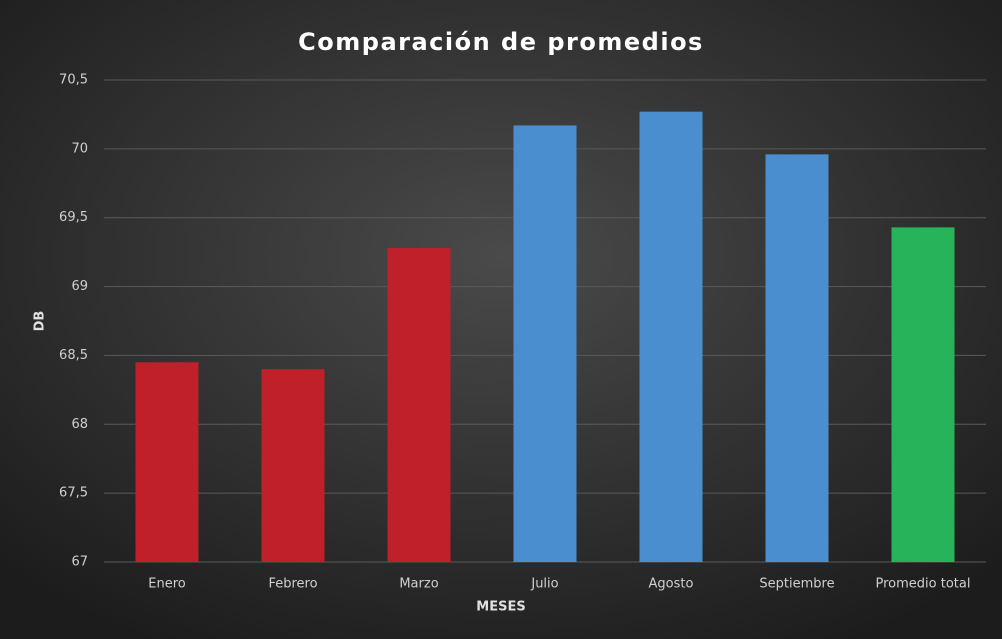 Image resolution: width=1002 pixels, height=639 pixels. Describe the element at coordinates (671, 584) in the screenshot. I see `x-tick-label: Agosto` at that location.